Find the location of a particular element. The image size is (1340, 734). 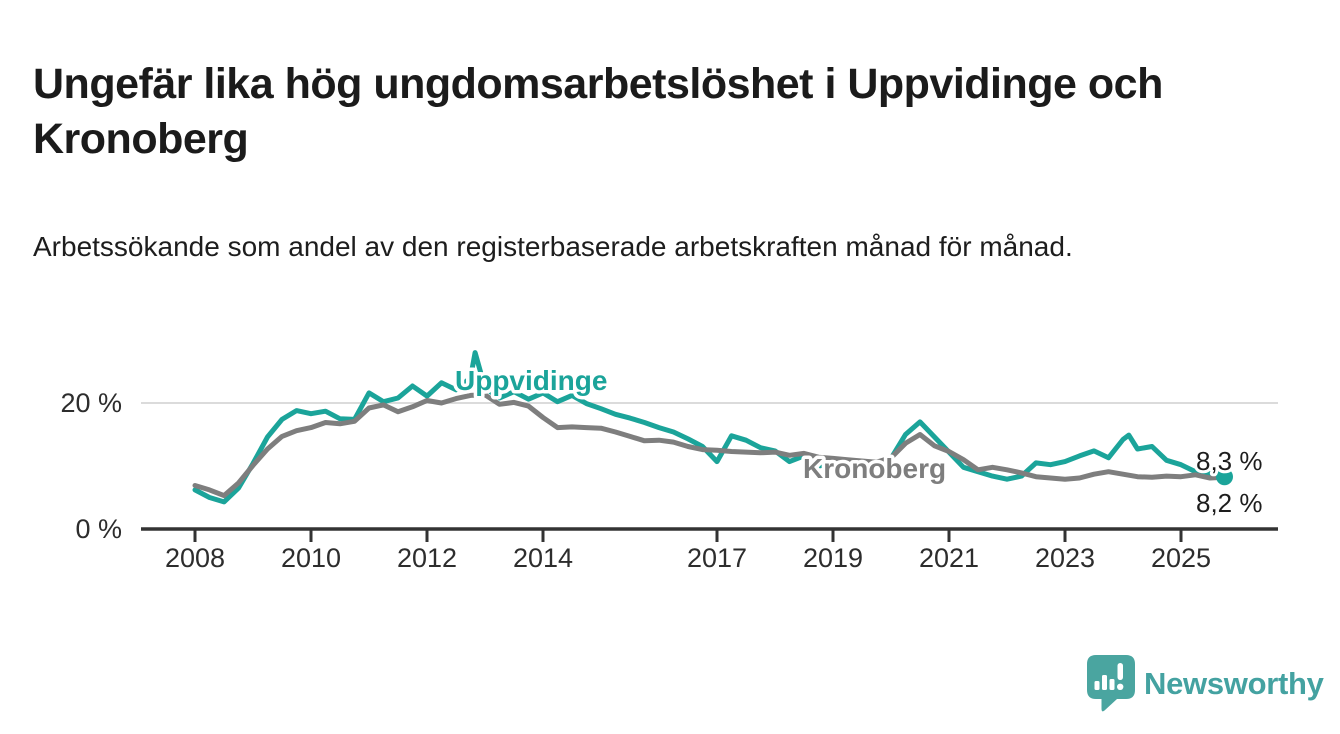

series-line-kronoberg is located at coordinates (709, 445).